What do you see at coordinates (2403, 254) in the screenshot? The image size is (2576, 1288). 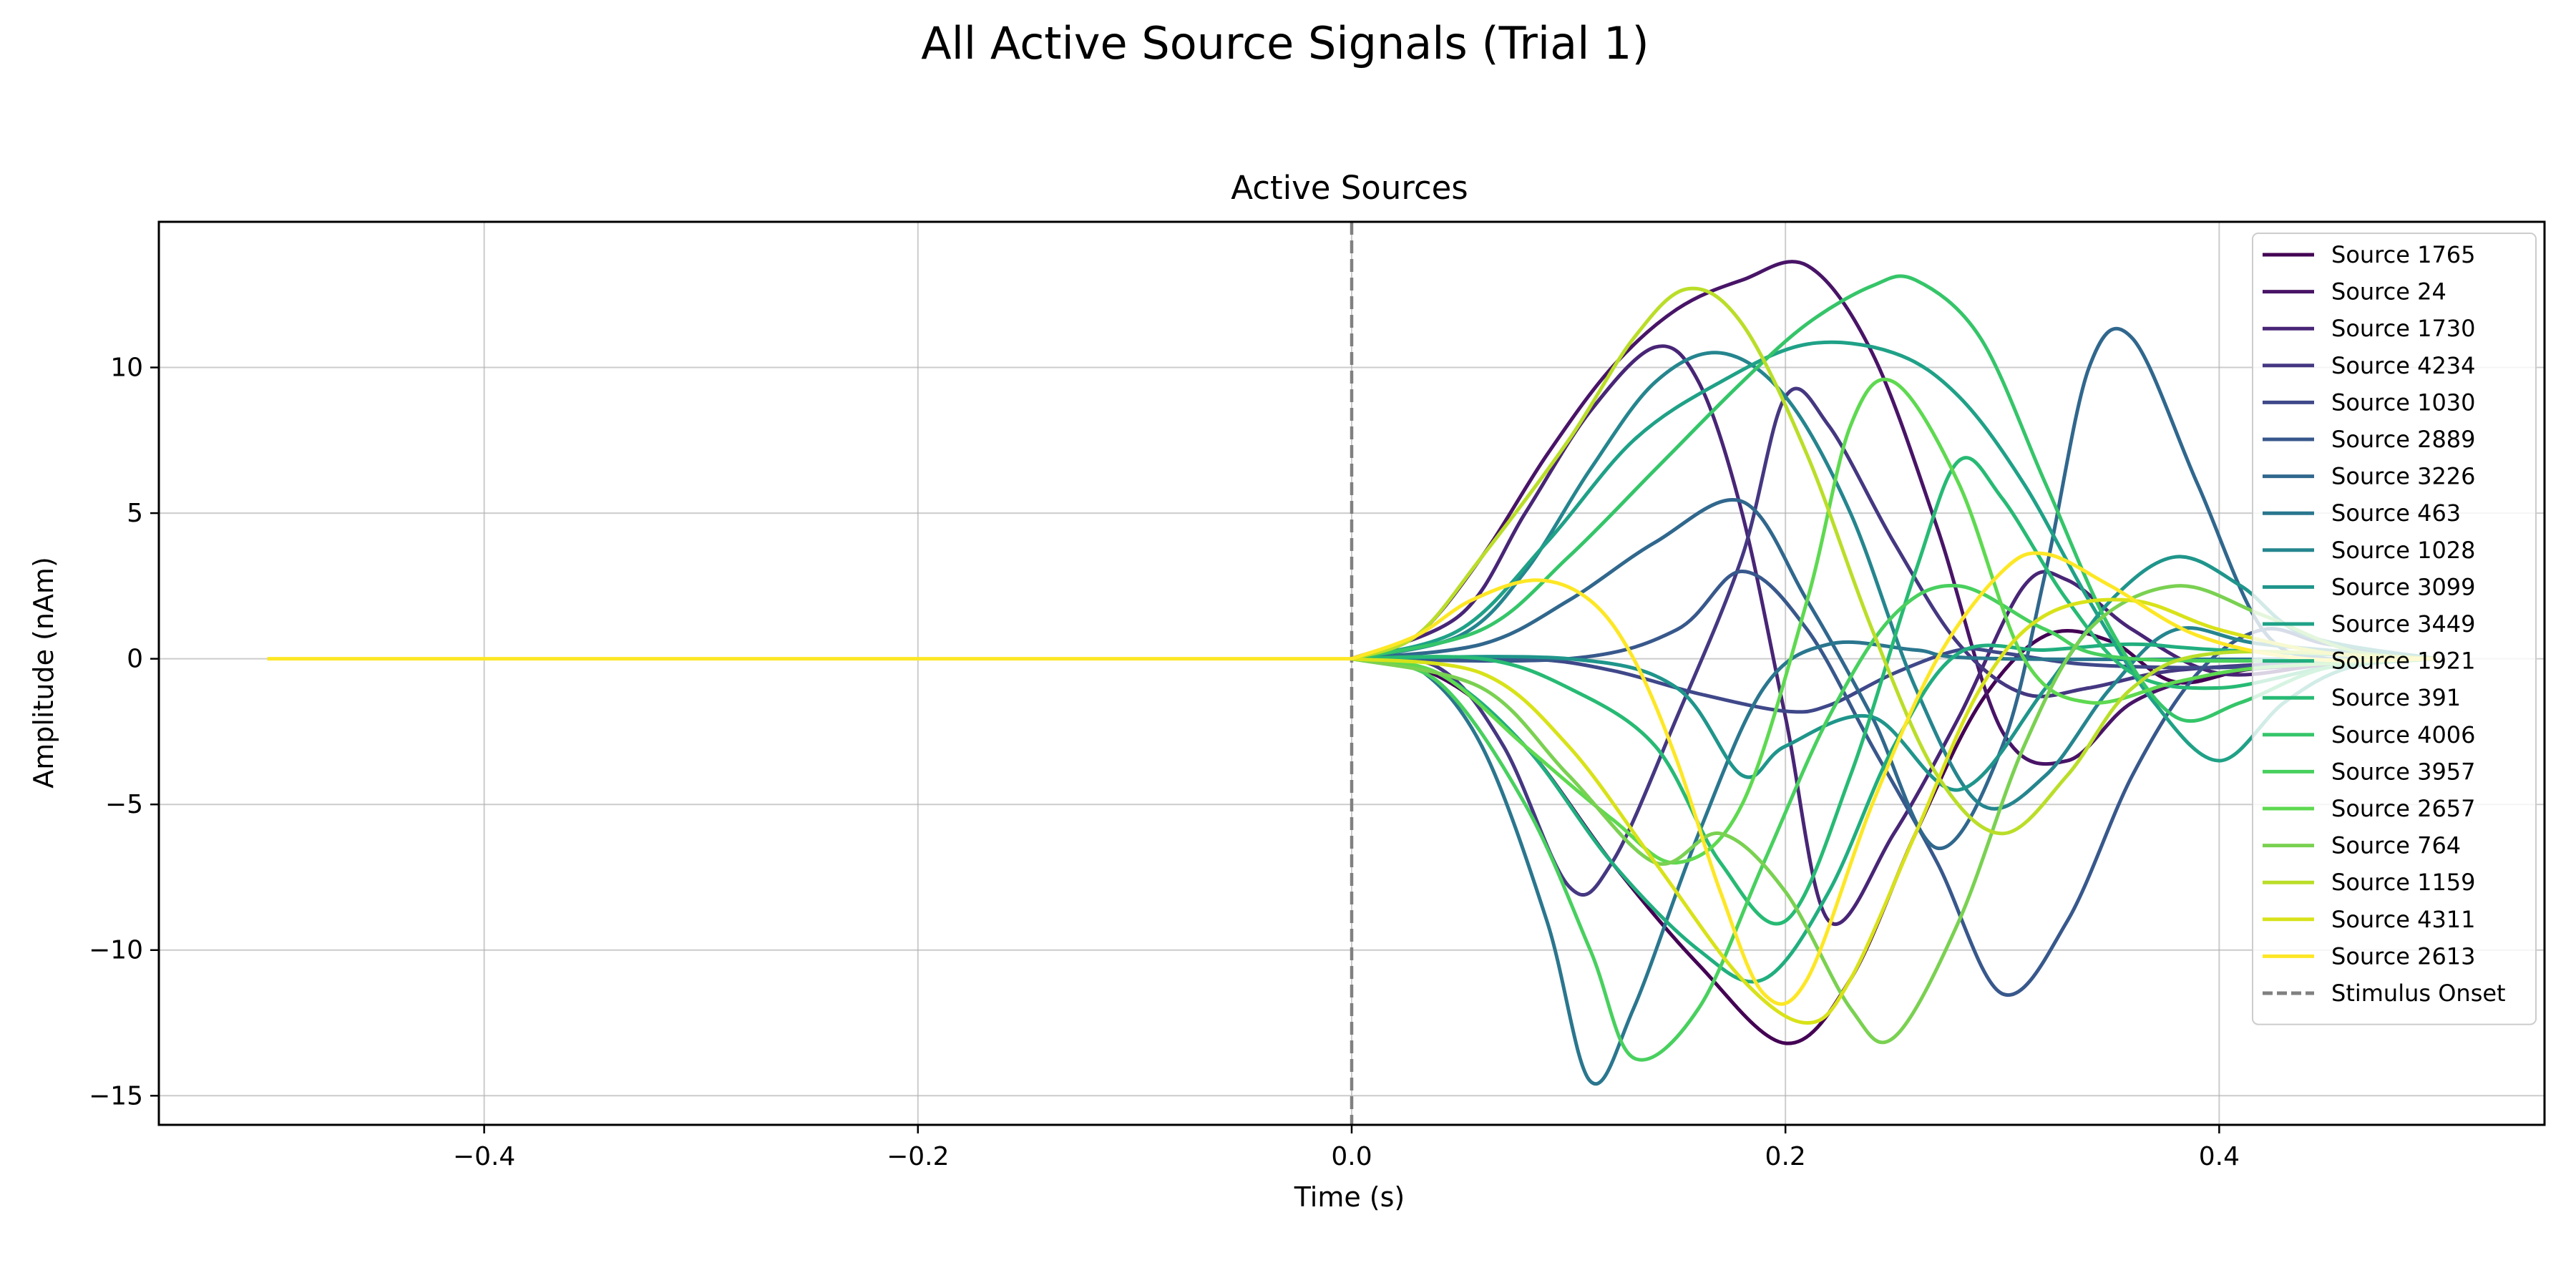 I see `legend-label: Source 1765` at bounding box center [2403, 254].